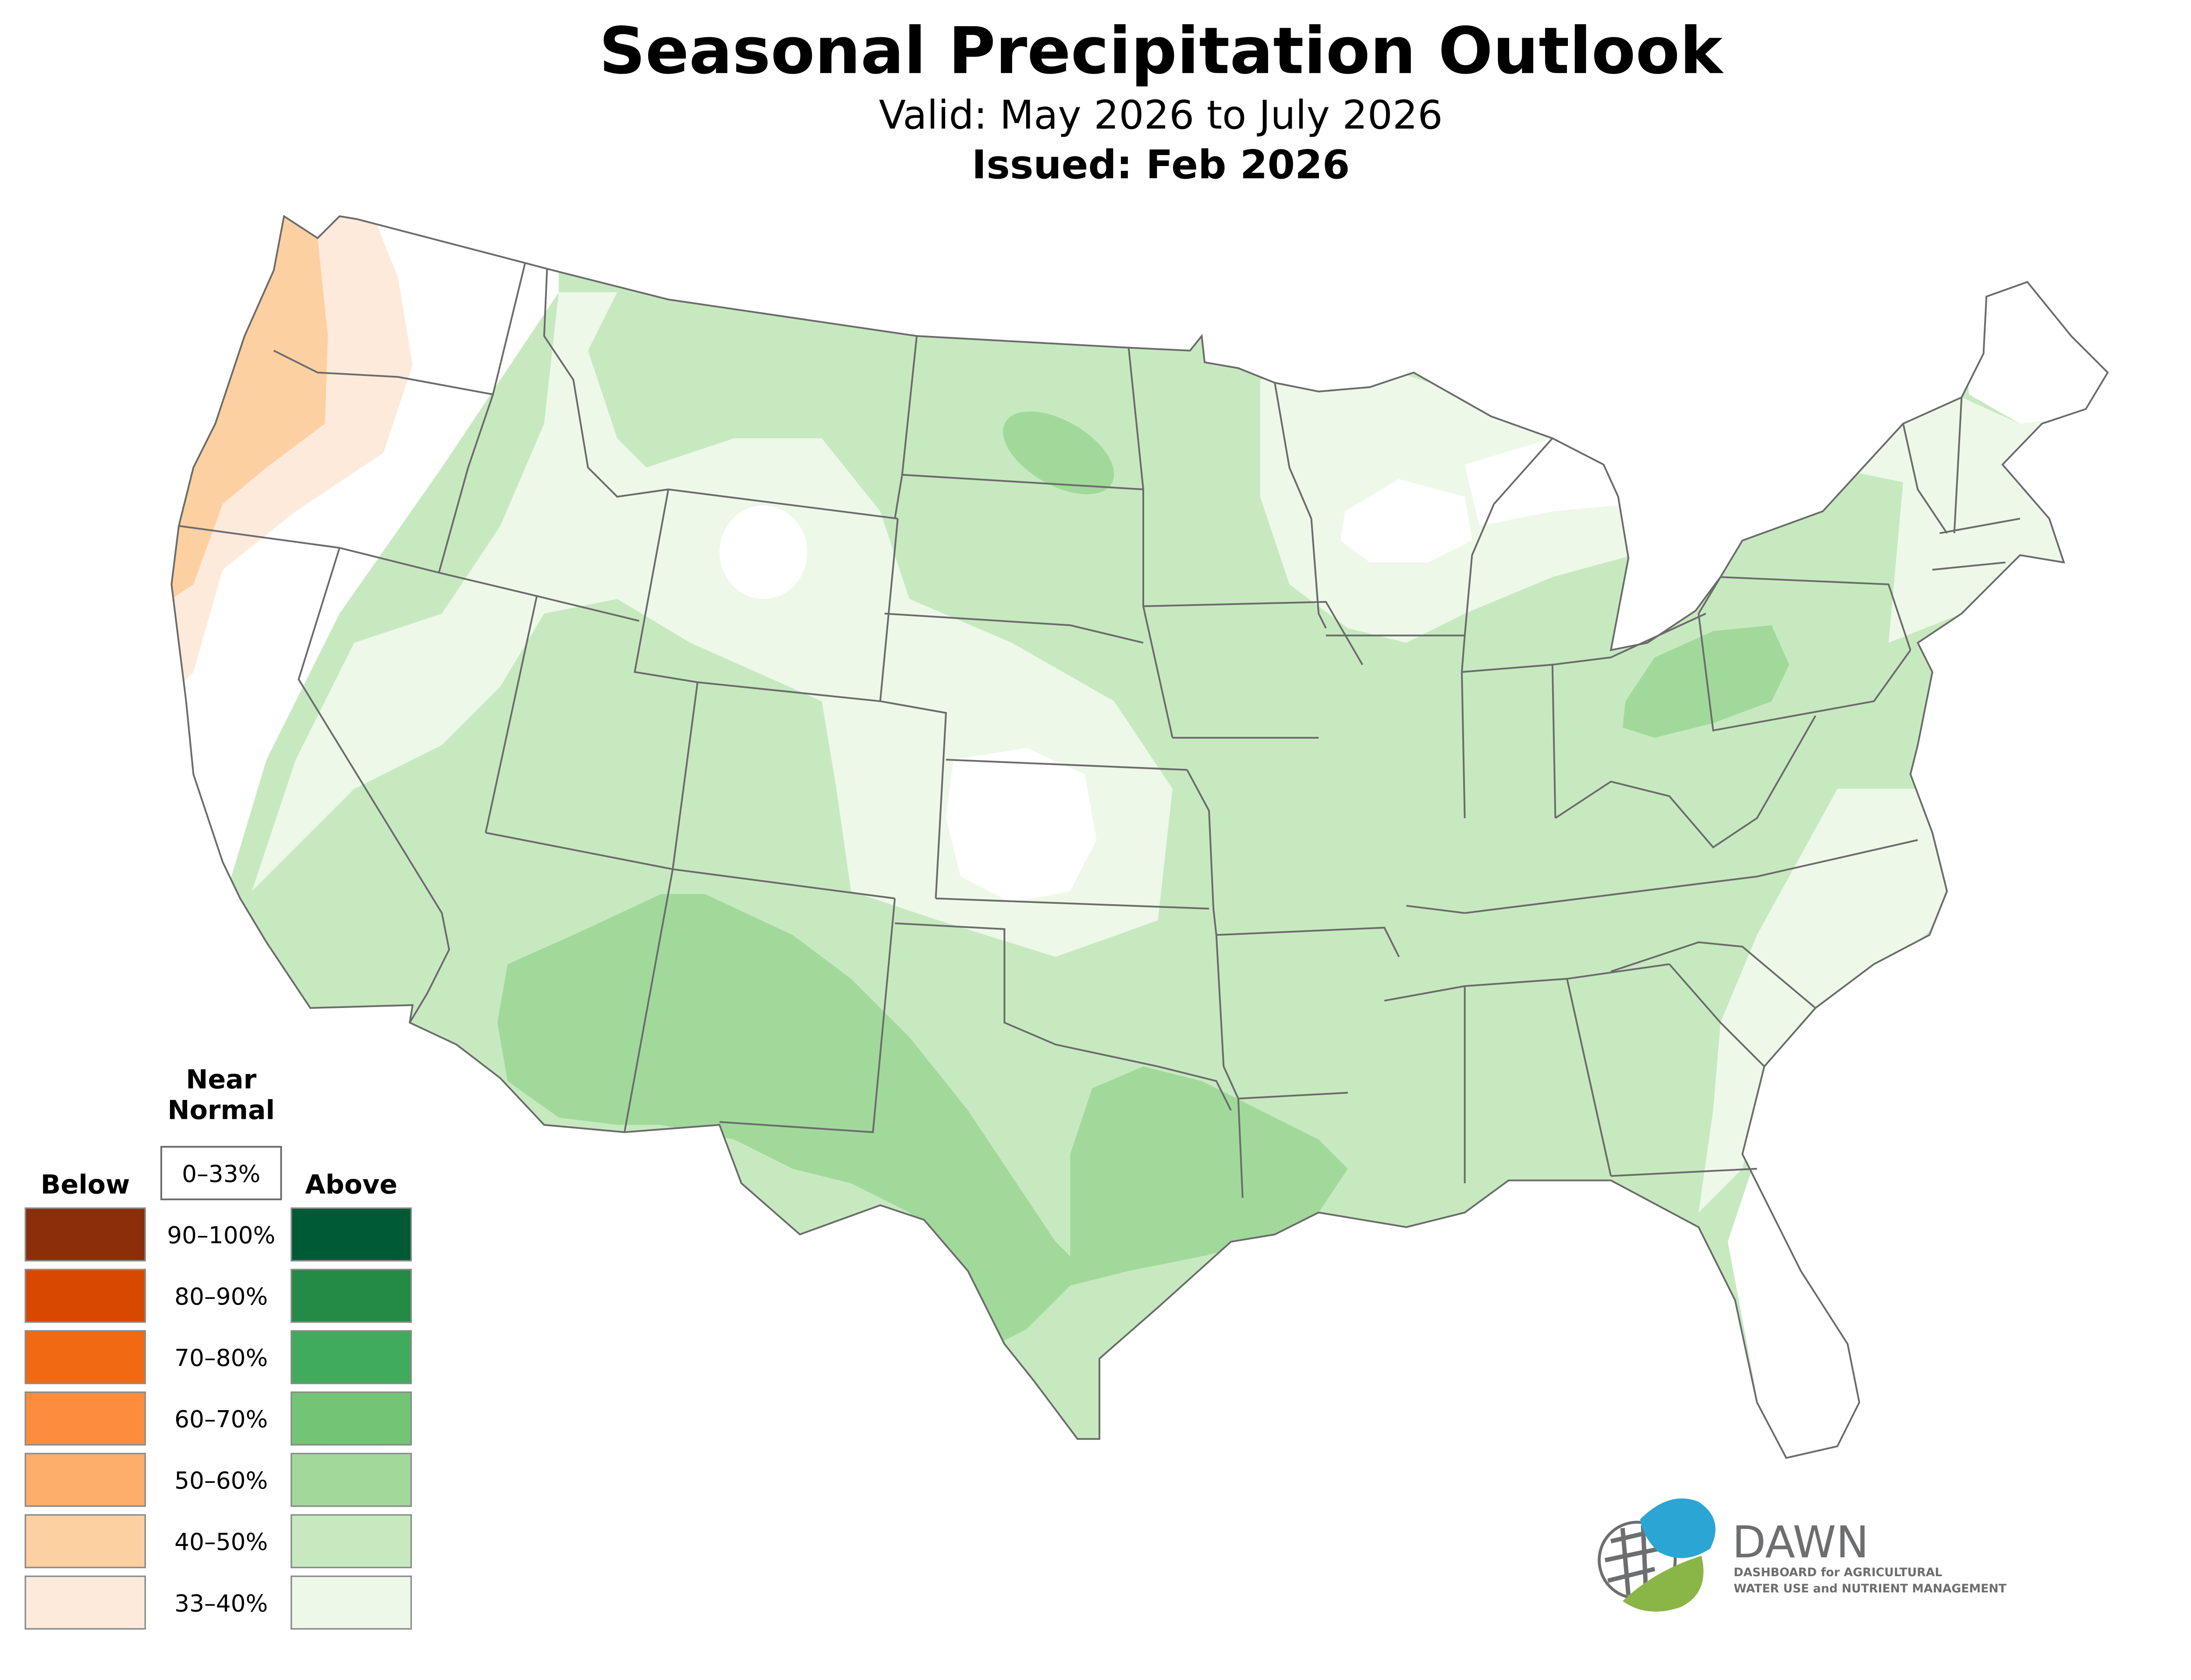 This screenshot has width=2191, height=1680. I want to click on logo-leaf, so click(1663, 1584).